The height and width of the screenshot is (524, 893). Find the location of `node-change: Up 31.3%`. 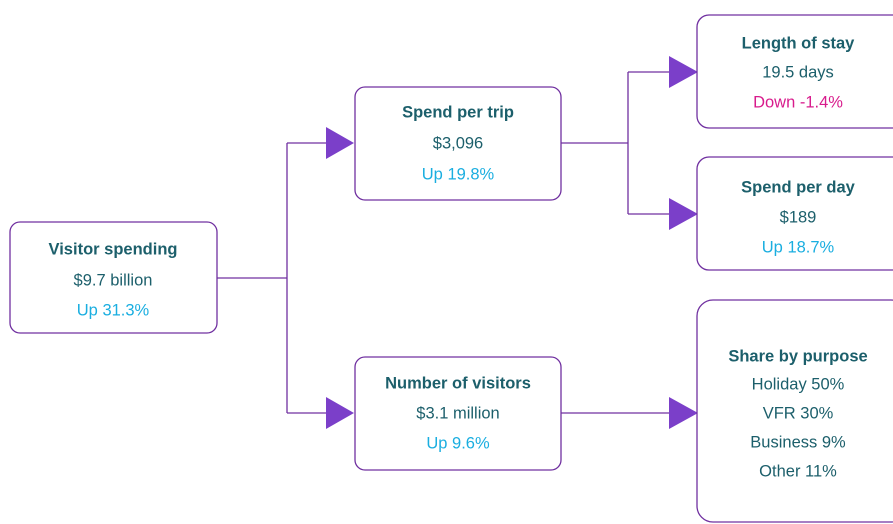

node-change: Up 31.3% is located at coordinates (113, 310).